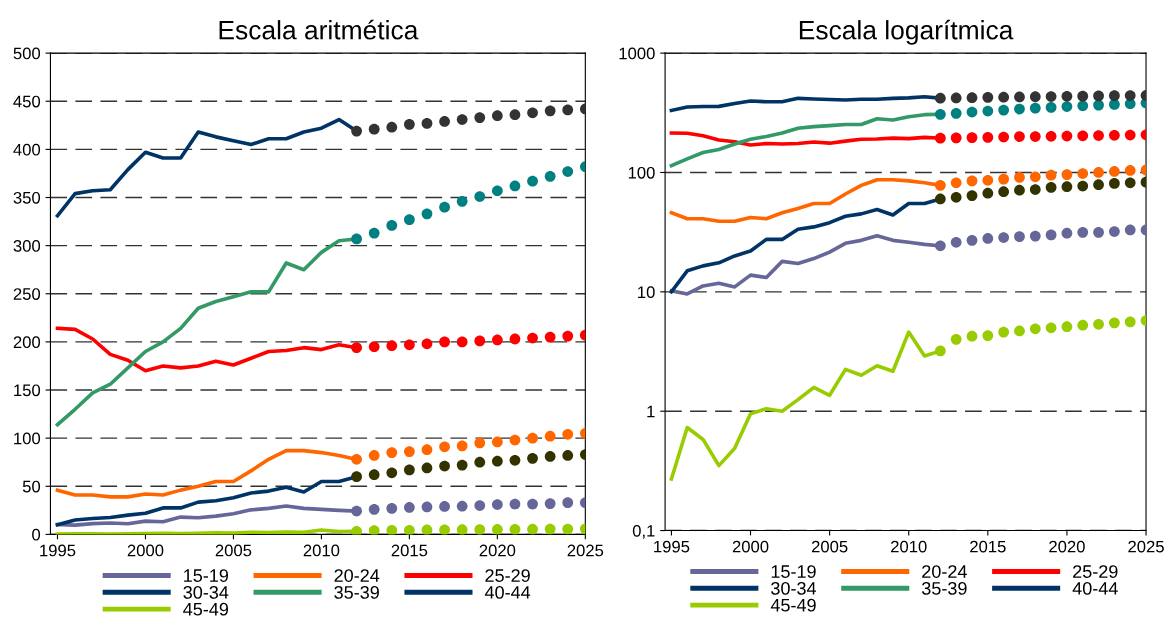 This screenshot has width=1173, height=640. What do you see at coordinates (27, 294) in the screenshot?
I see `y-tick-label: 250` at bounding box center [27, 294].